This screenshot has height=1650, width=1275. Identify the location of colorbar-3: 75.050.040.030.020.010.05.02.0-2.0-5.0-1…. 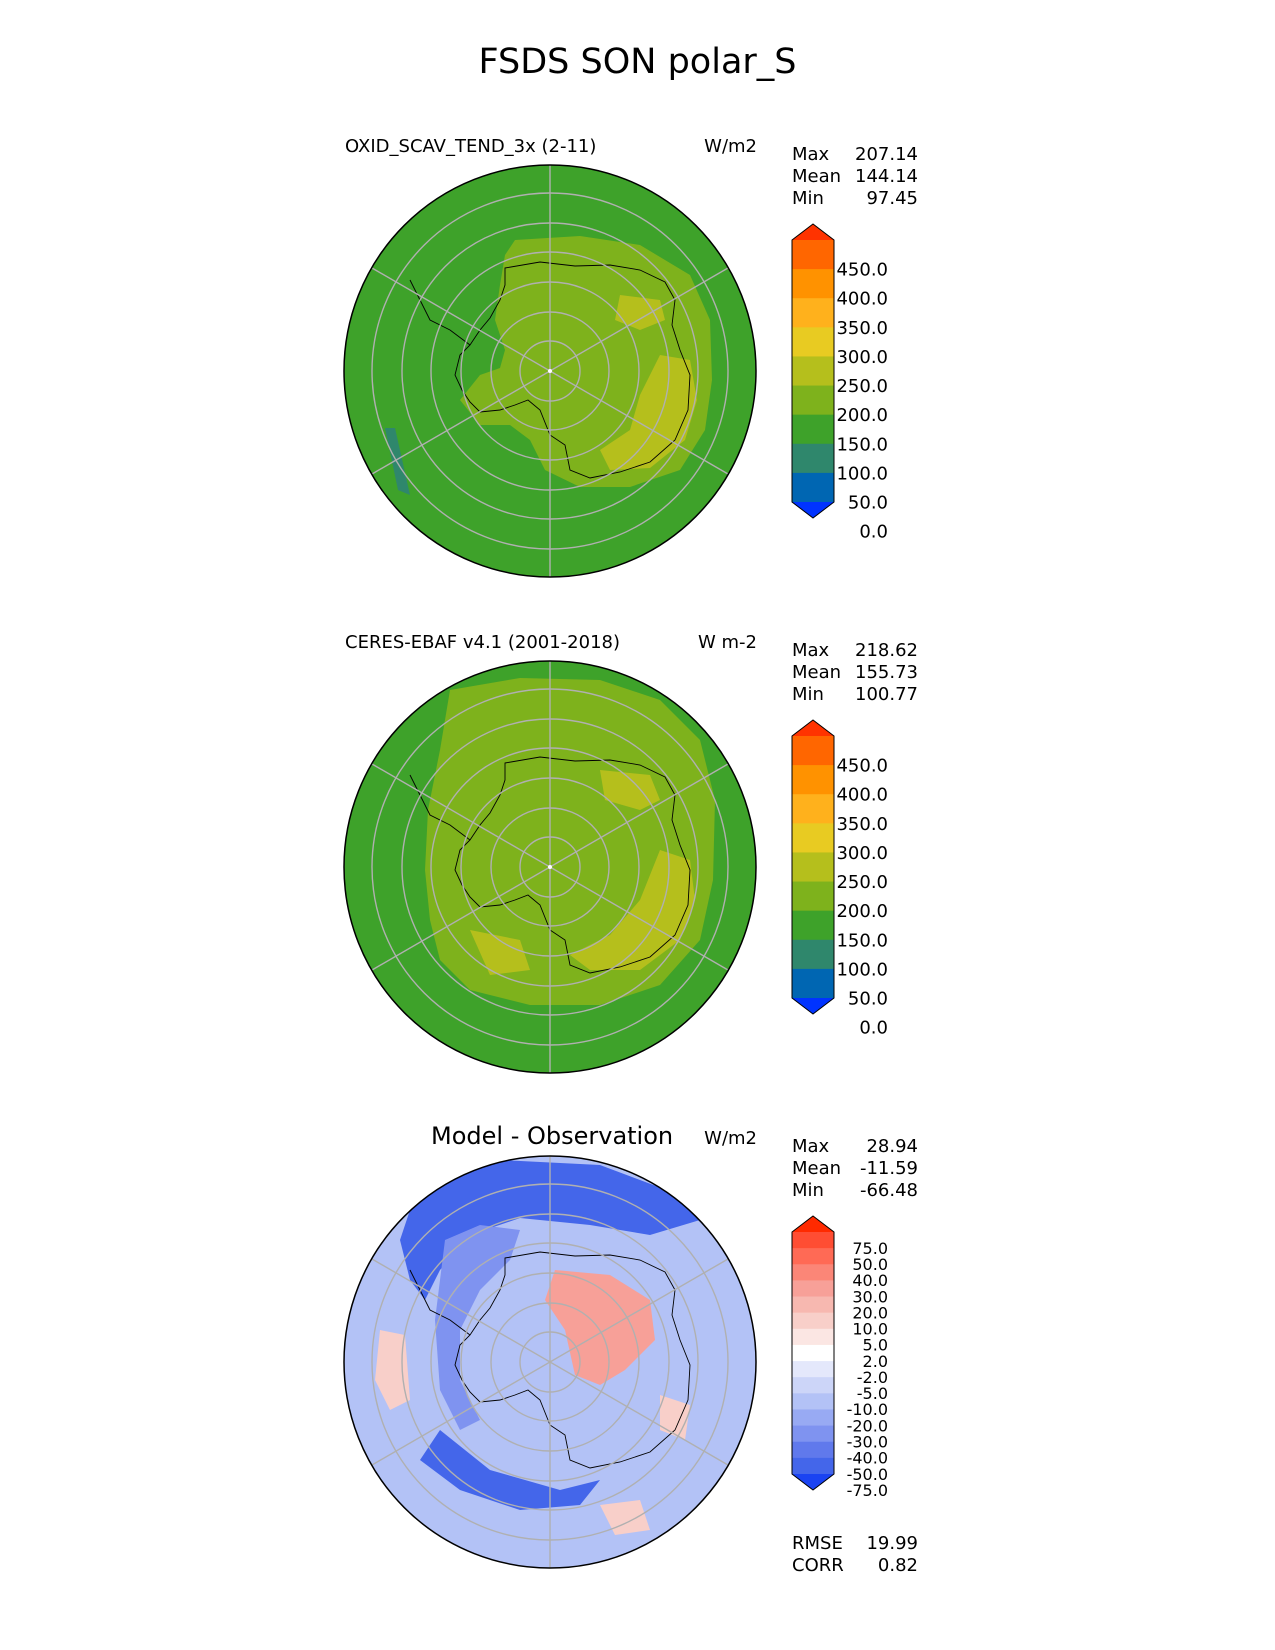
(839, 1357).